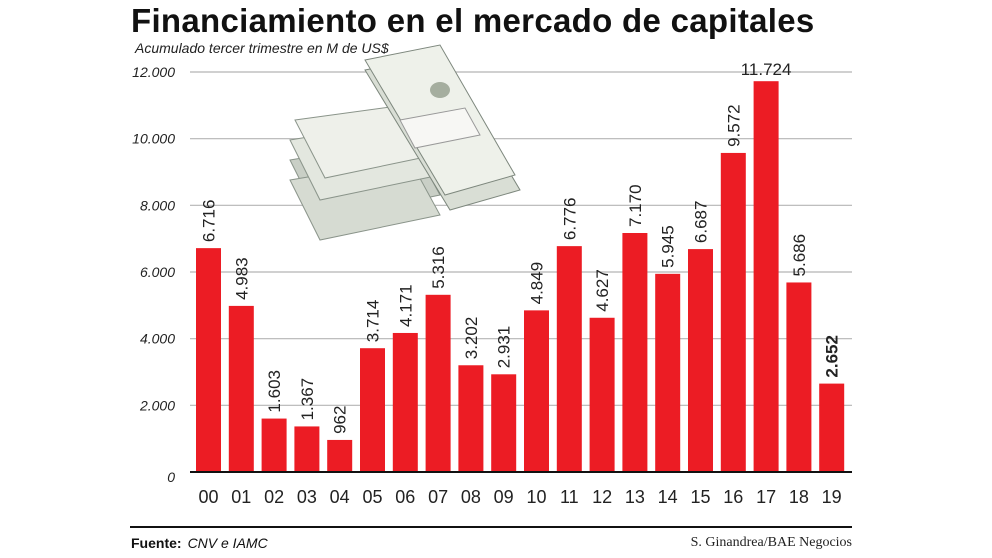 This screenshot has height=558, width=992. Describe the element at coordinates (733, 125) in the screenshot. I see `data-label: 9.572` at that location.